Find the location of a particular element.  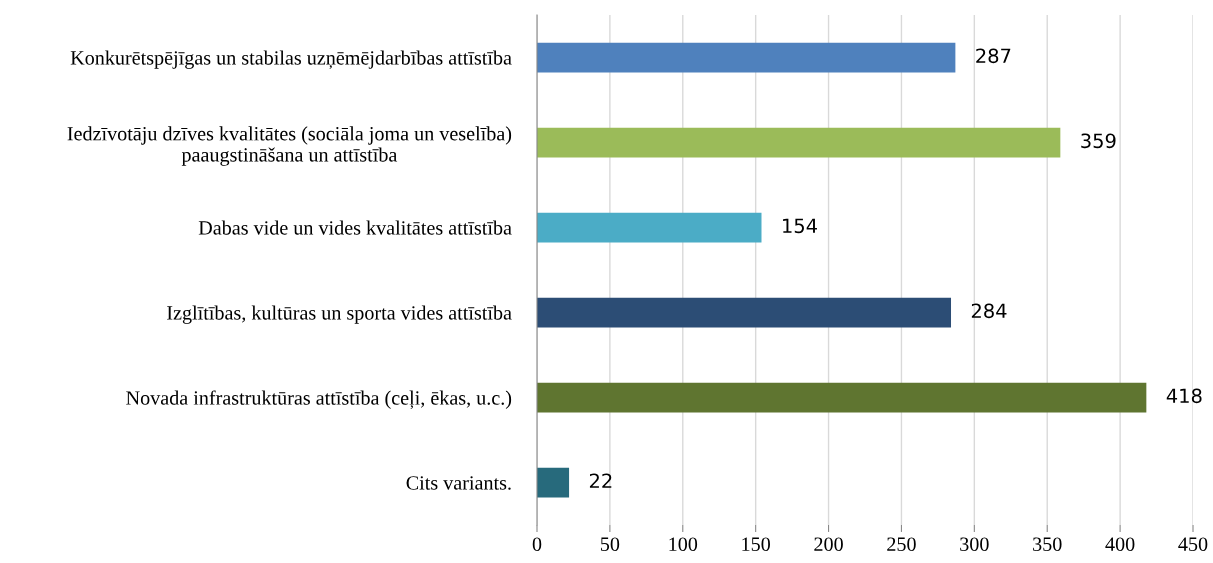

x-tick-label: 0 is located at coordinates (537, 544).